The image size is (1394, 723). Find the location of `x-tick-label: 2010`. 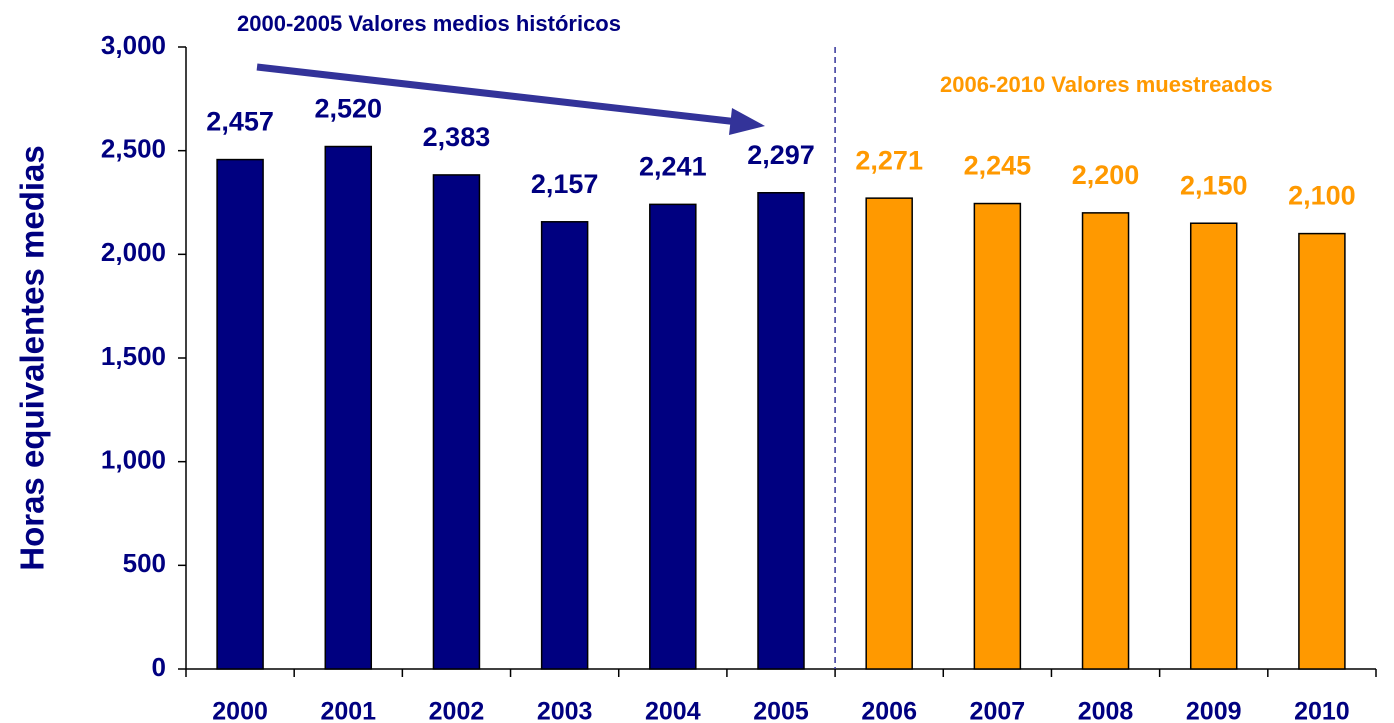

x-tick-label: 2010 is located at coordinates (1322, 710).